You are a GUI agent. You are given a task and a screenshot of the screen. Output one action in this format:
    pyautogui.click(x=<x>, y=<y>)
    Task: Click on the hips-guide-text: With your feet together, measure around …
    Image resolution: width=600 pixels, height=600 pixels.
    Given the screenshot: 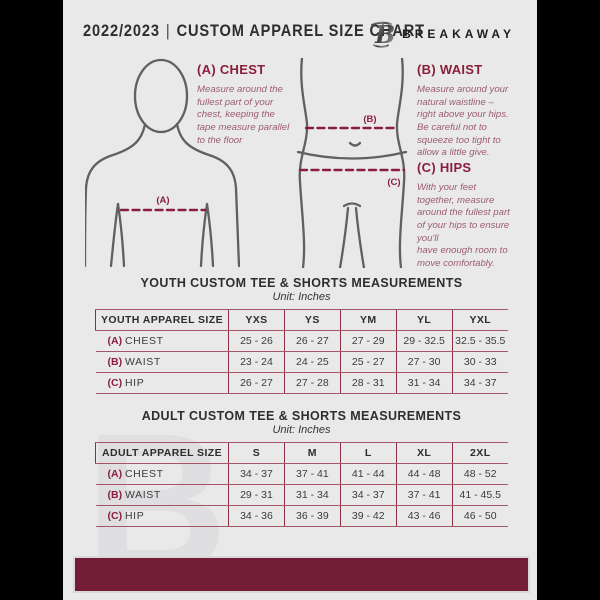 What is the action you would take?
    pyautogui.click(x=463, y=225)
    